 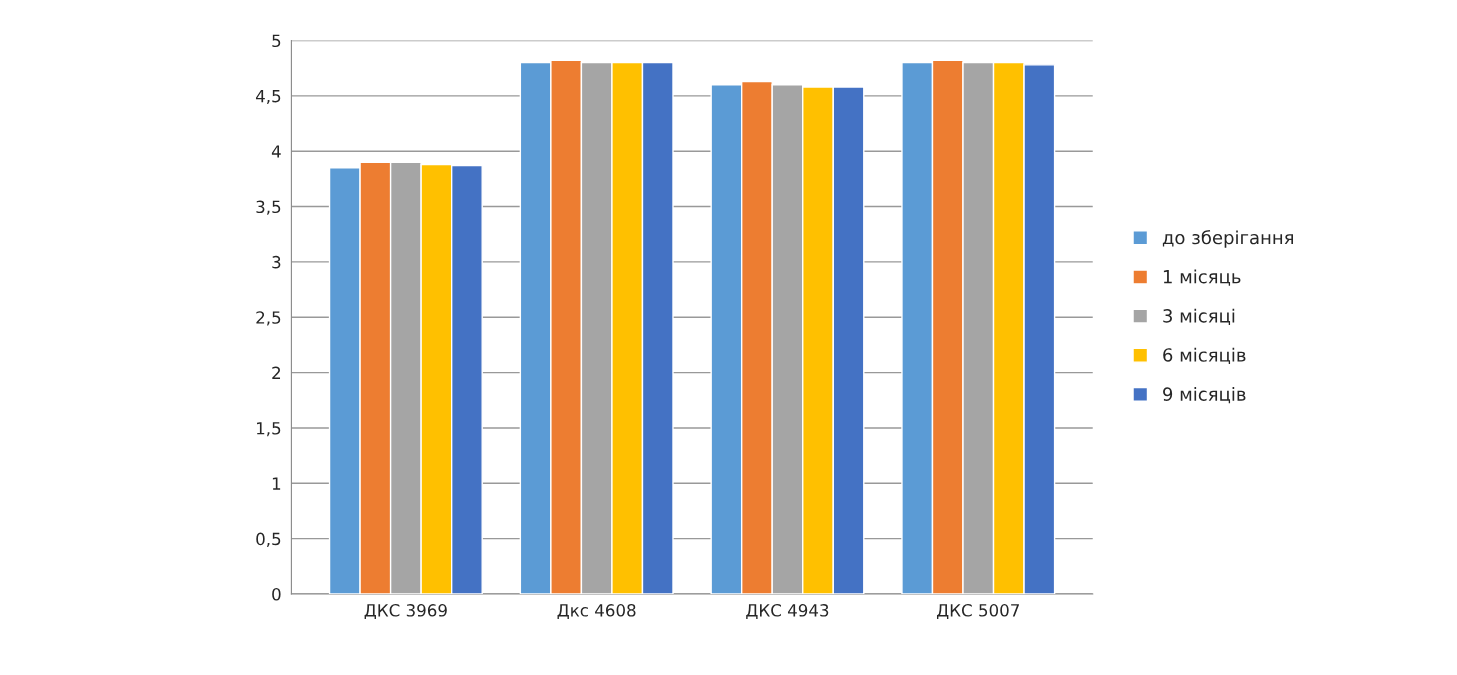 What do you see at coordinates (787, 611) in the screenshot?
I see `x-tick-label: ДКС 4943` at bounding box center [787, 611].